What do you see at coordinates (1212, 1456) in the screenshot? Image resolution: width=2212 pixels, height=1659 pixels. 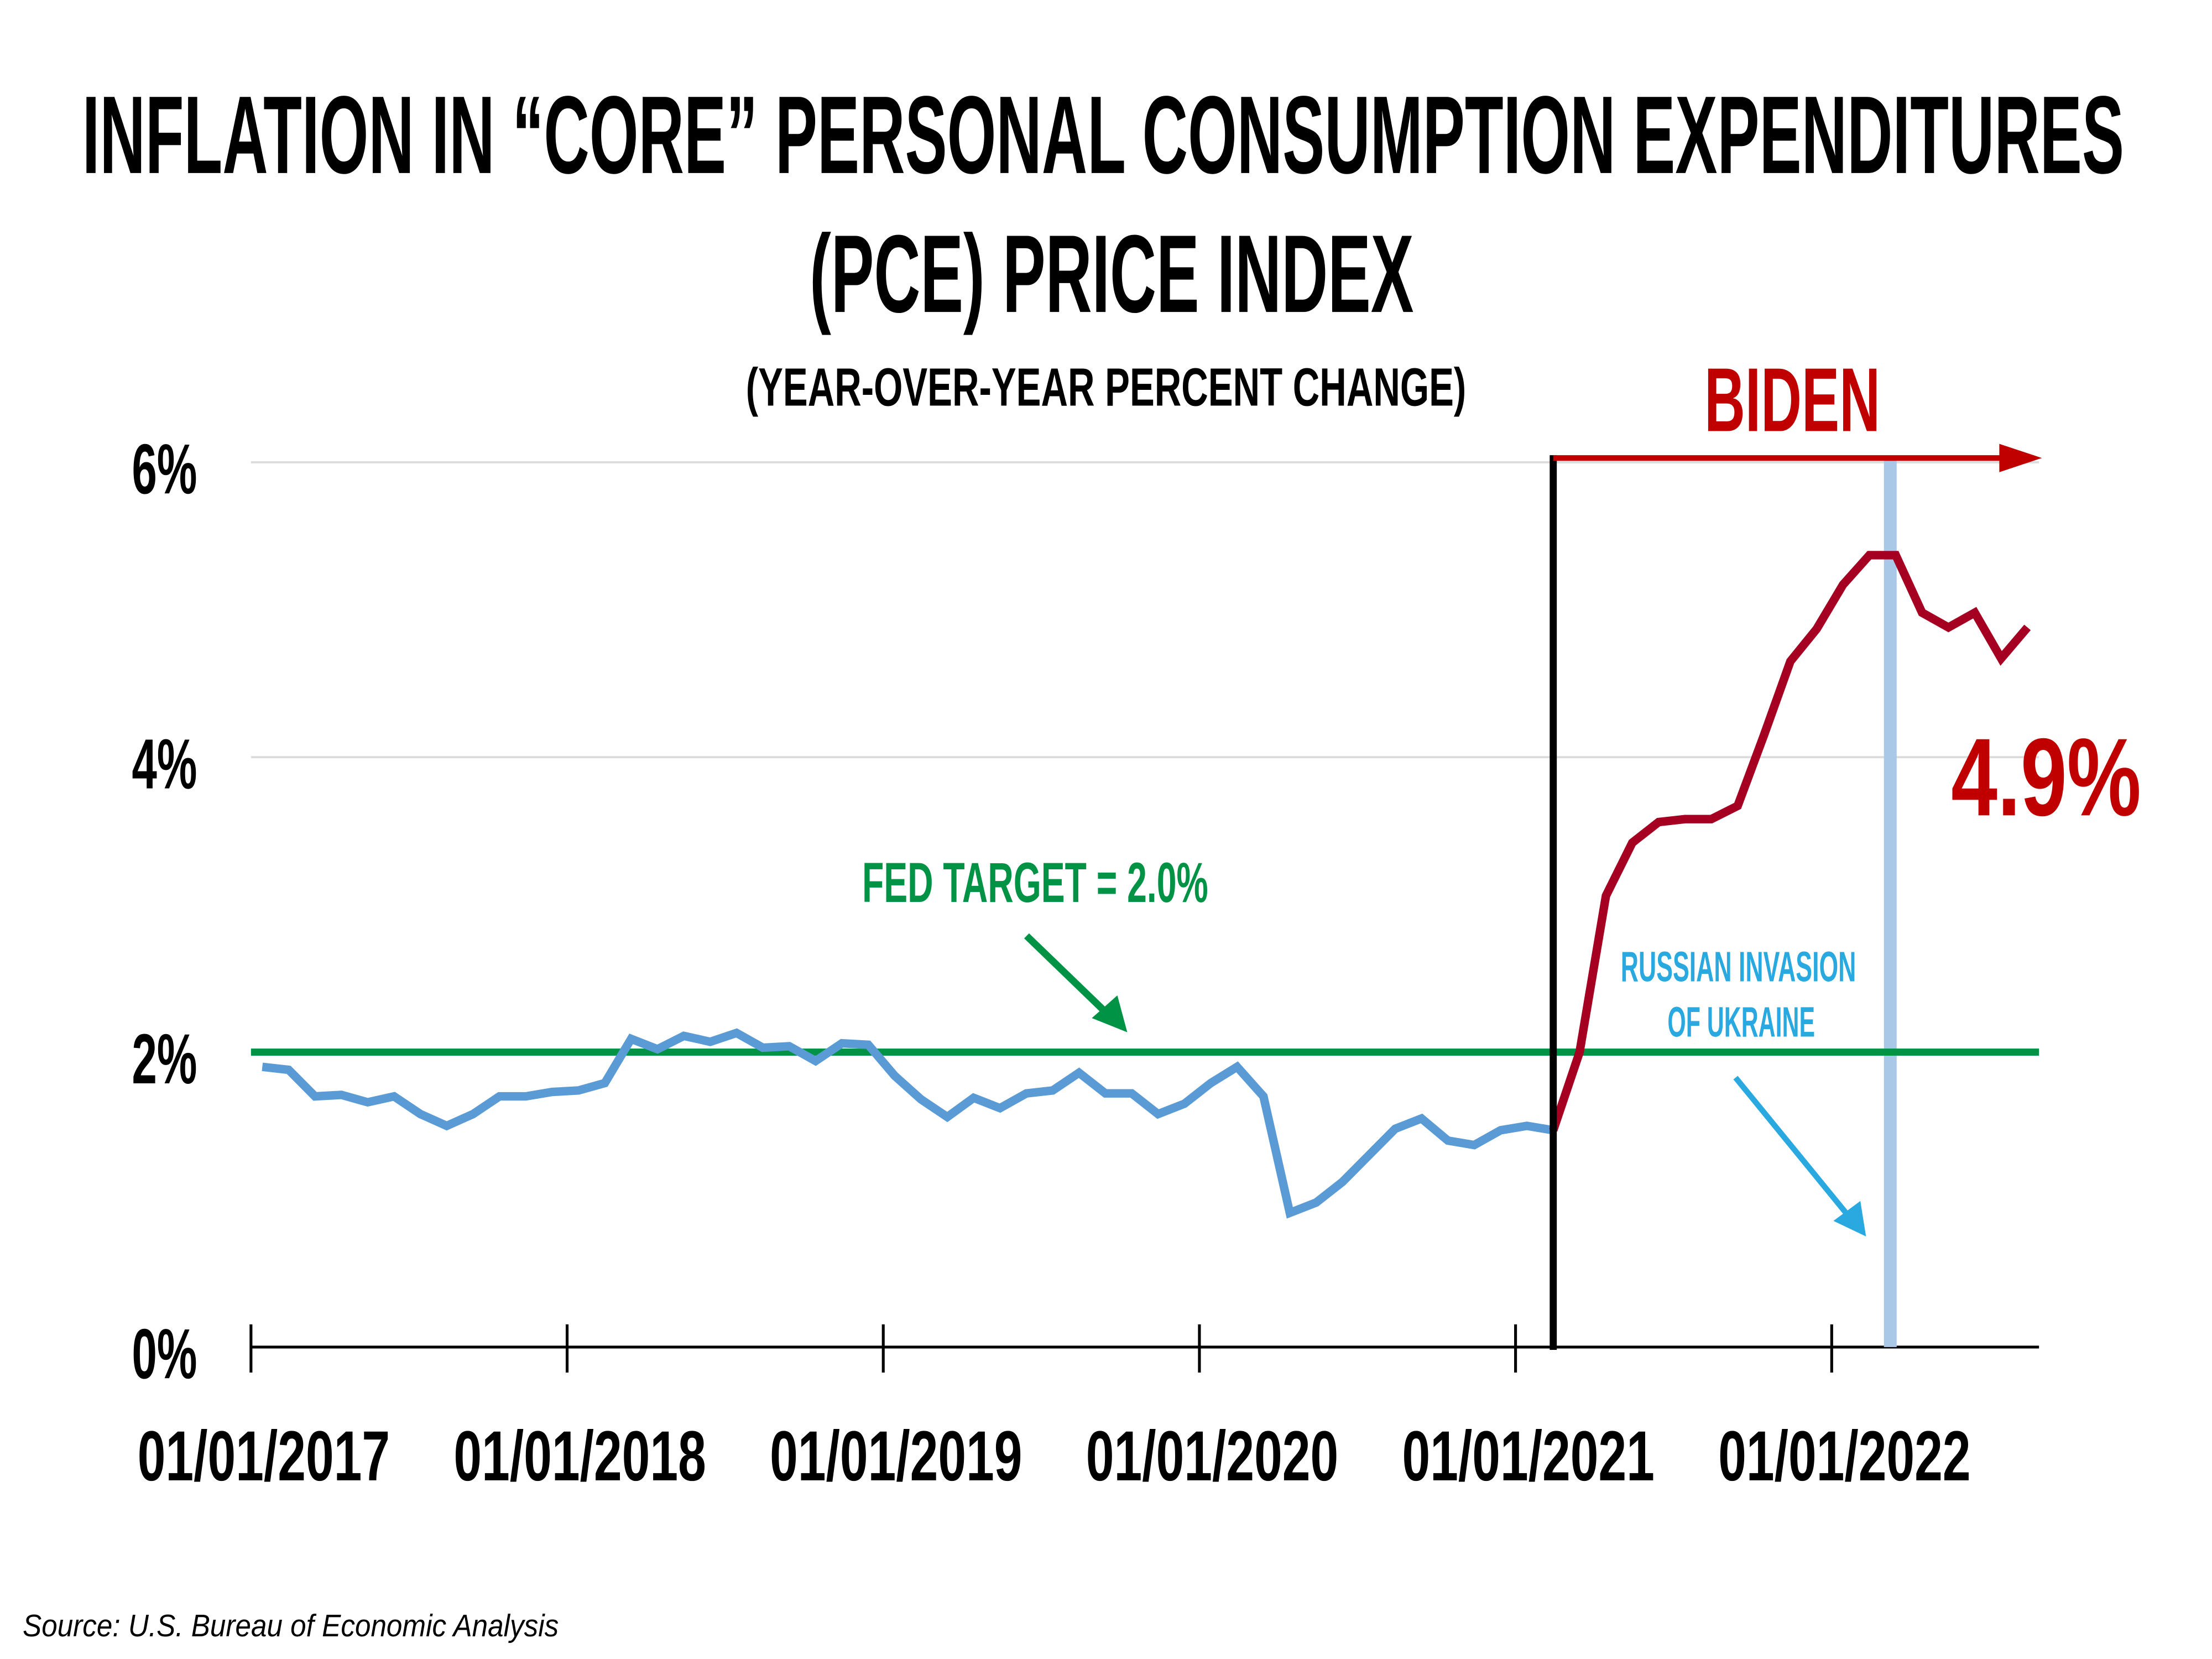 I see `x-tick-label: 01/01/2020` at bounding box center [1212, 1456].